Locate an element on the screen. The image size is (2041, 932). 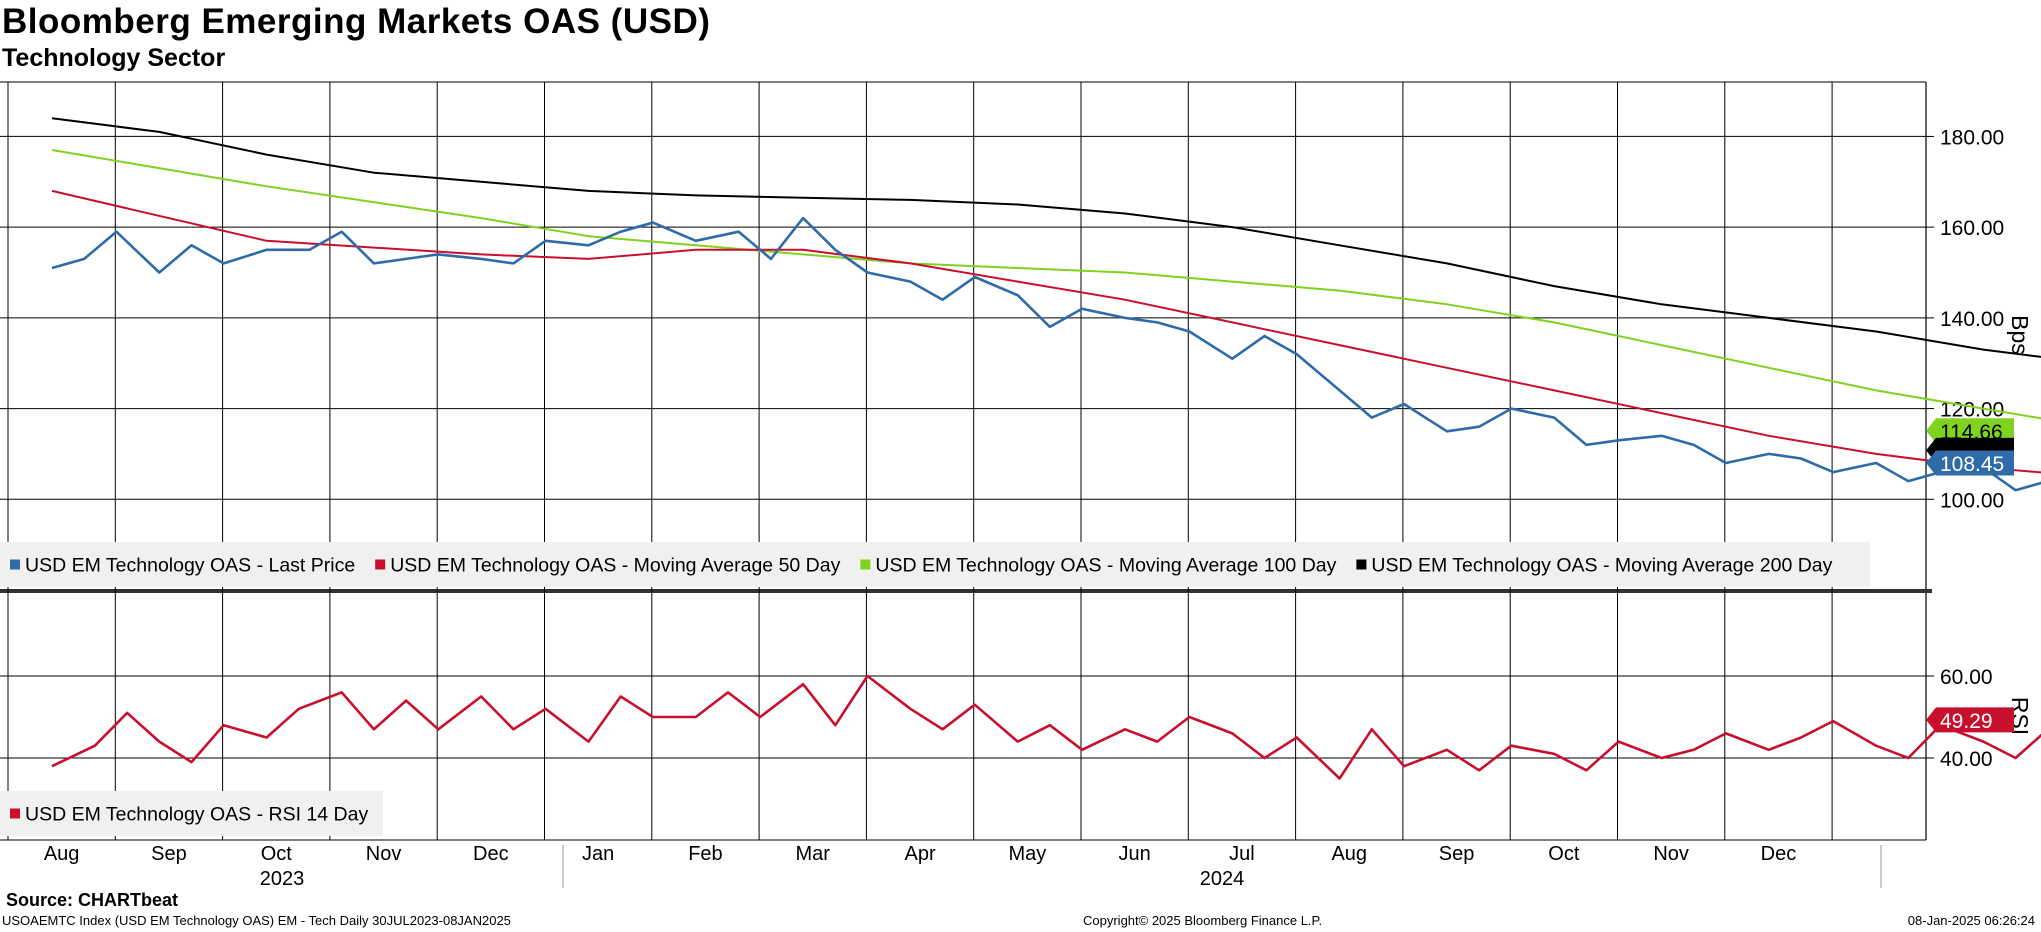
usd-em-technology-oas-rsi-14-day-line is located at coordinates (1046, 727).